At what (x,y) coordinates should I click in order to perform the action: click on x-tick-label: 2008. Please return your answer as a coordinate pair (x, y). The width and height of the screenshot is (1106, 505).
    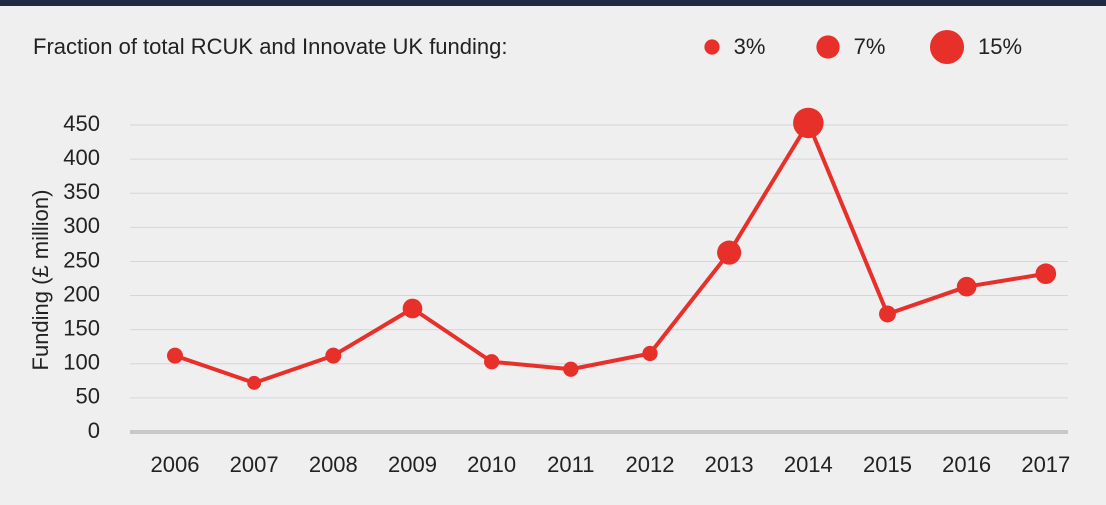
    Looking at the image, I should click on (333, 464).